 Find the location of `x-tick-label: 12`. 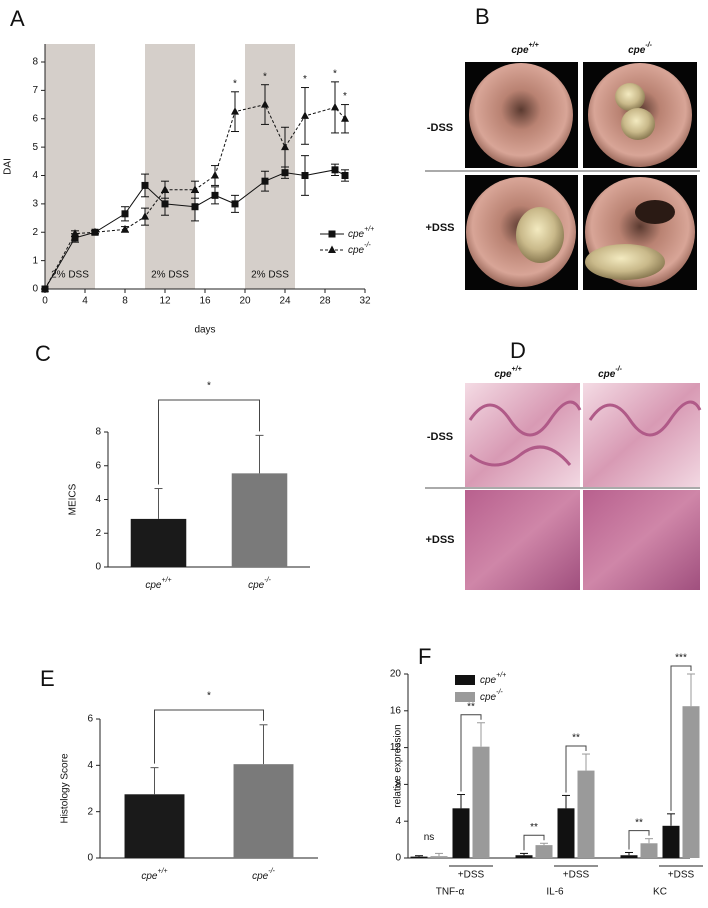

x-tick-label: 12 is located at coordinates (165, 301).